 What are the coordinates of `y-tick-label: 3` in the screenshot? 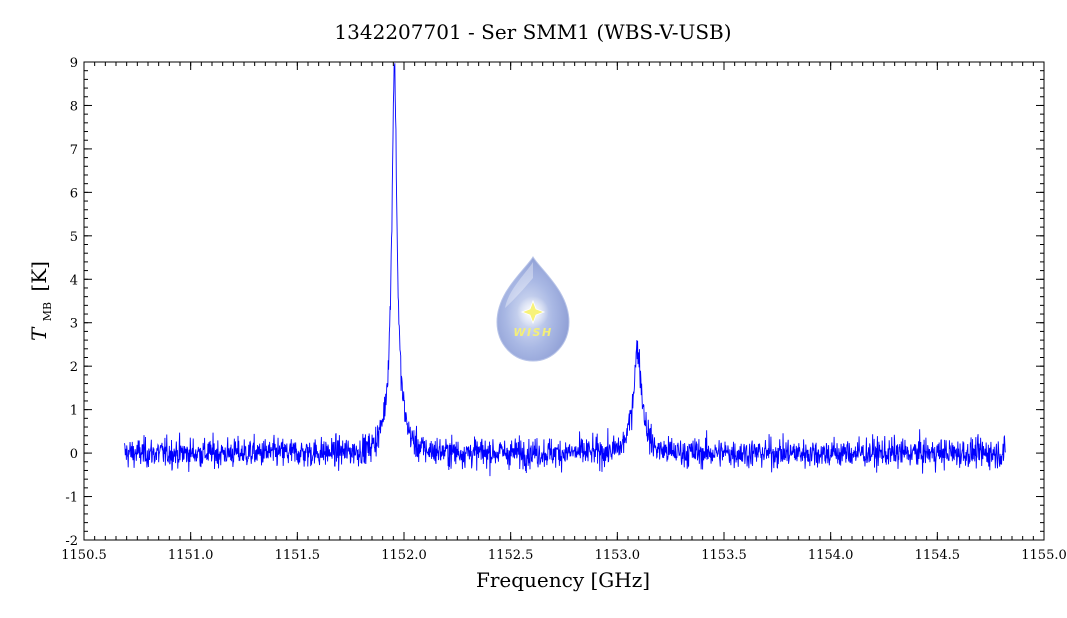 It's located at (74, 324).